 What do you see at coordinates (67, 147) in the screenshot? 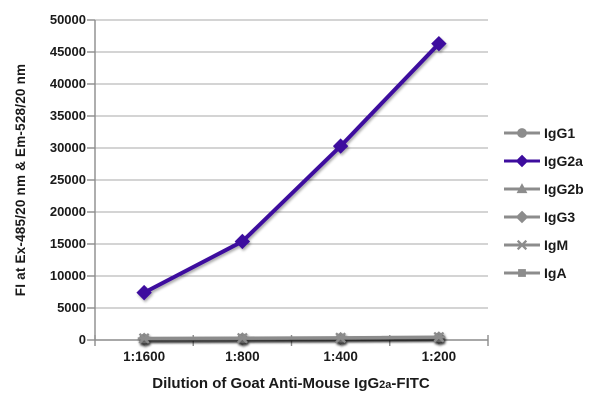
I see `y-tick-label: 30000` at bounding box center [67, 147].